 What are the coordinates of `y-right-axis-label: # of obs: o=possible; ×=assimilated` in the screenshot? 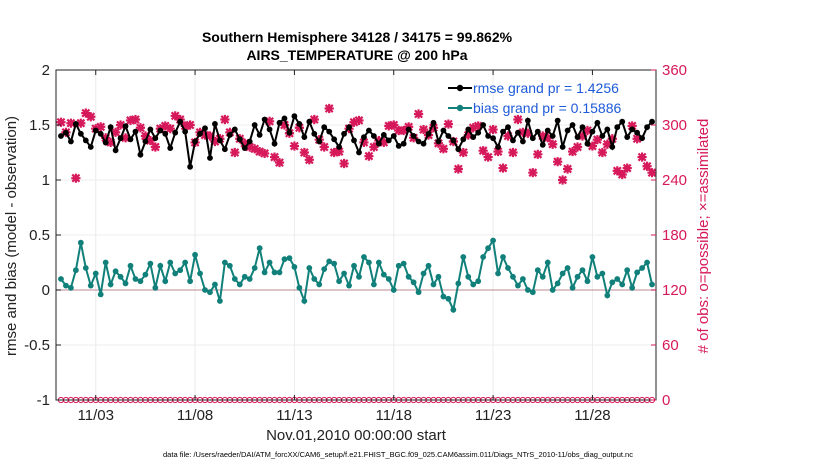 It's located at (703, 236).